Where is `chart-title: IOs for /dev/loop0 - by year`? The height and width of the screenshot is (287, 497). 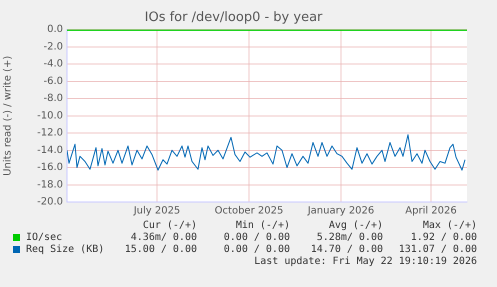
chart-title: IOs for /dev/loop0 - by year is located at coordinates (234, 18).